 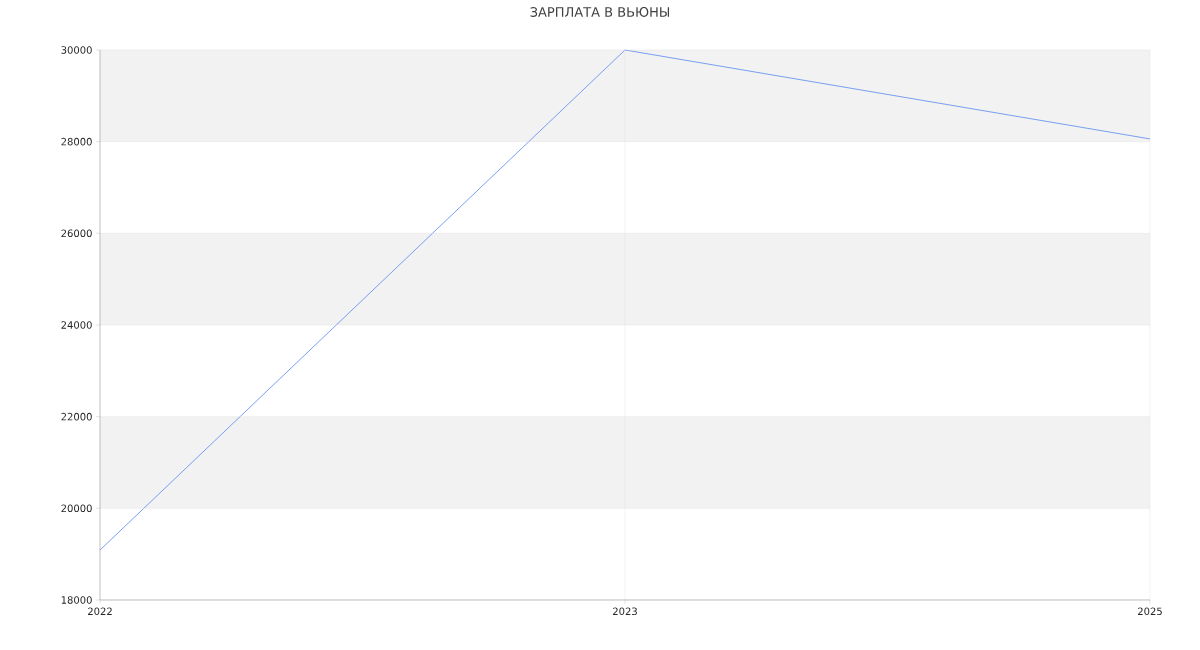 I want to click on y-tick-label: 22000, so click(x=76, y=416).